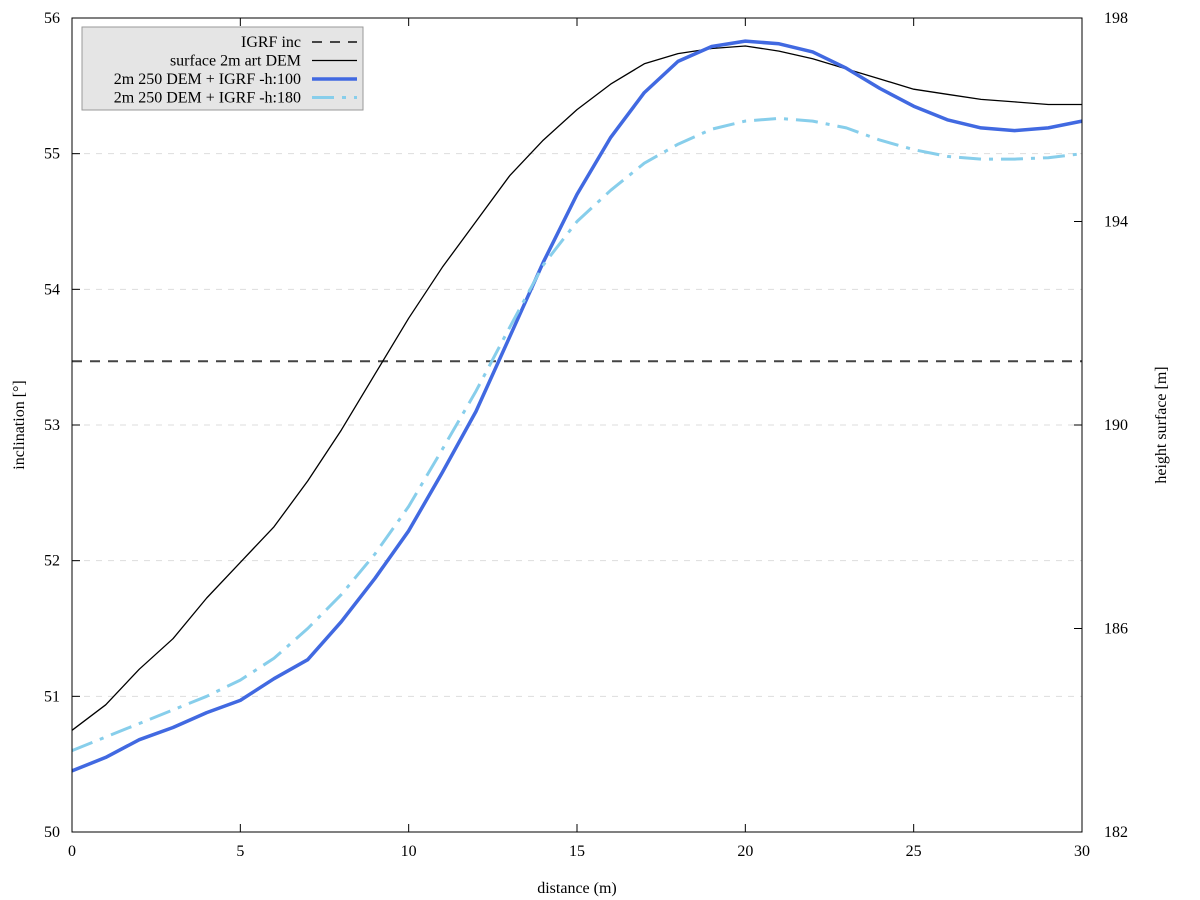  What do you see at coordinates (577, 888) in the screenshot?
I see `x-axis-label: distance (m)` at bounding box center [577, 888].